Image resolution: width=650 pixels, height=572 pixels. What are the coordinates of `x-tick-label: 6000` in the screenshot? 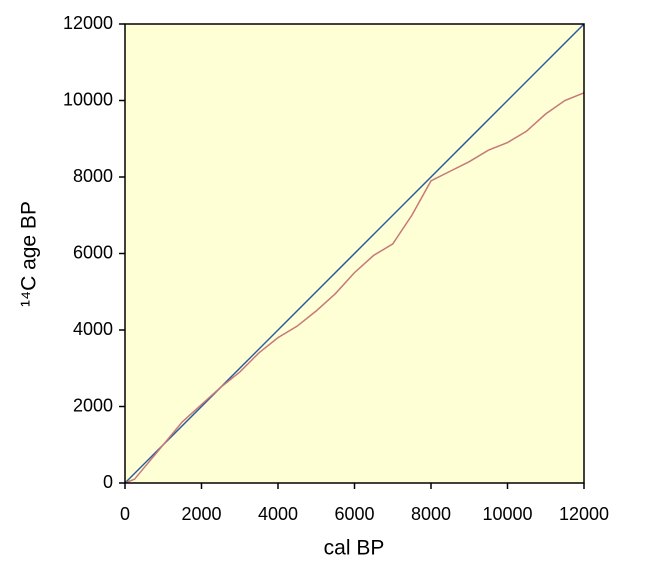 It's located at (354, 514).